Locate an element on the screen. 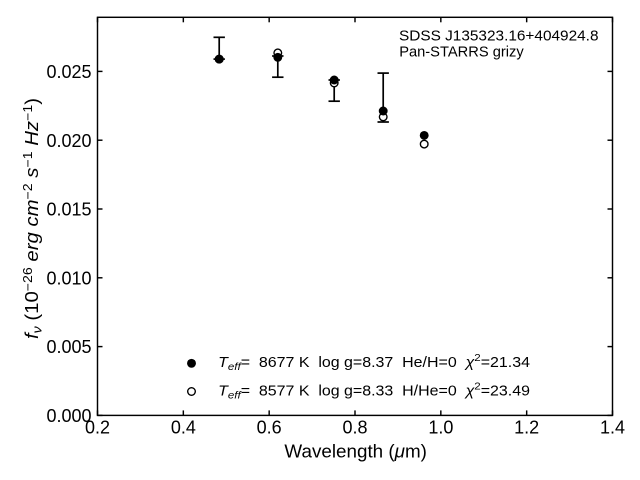  svg-text: 0.8 is located at coordinates (354, 427).